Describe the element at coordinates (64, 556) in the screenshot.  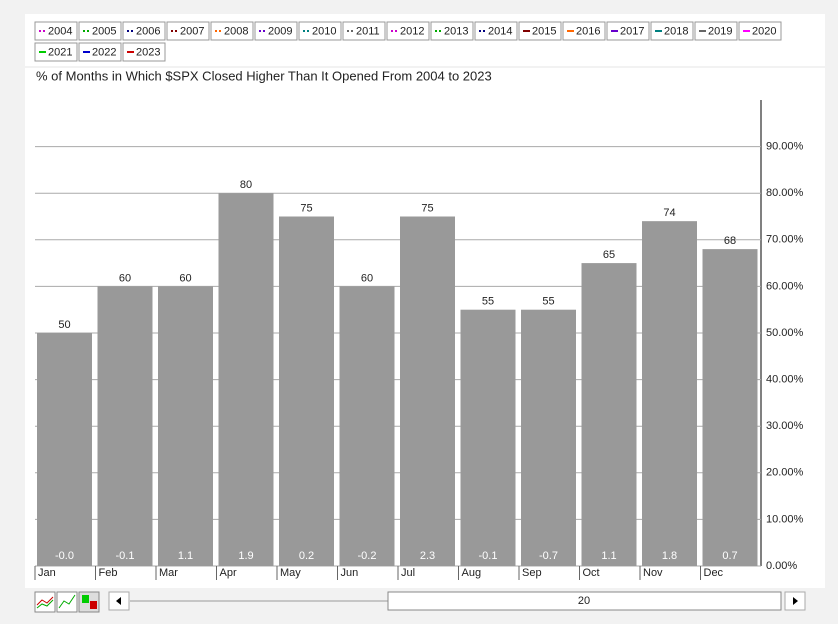
I see `change-label: -0.0` at that location.